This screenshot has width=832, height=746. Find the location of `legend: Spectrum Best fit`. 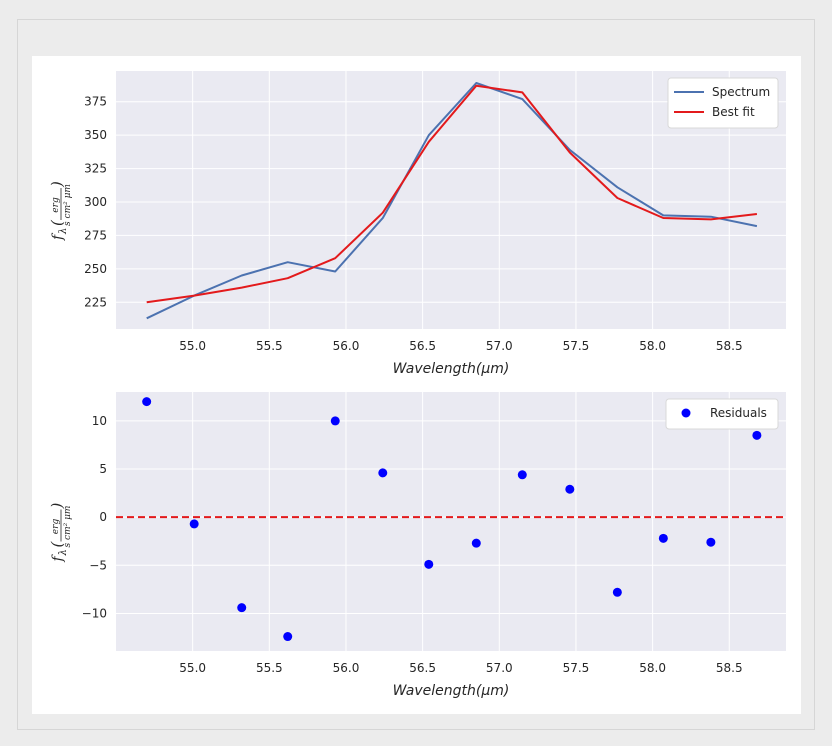

legend: Spectrum Best fit is located at coordinates (723, 103).